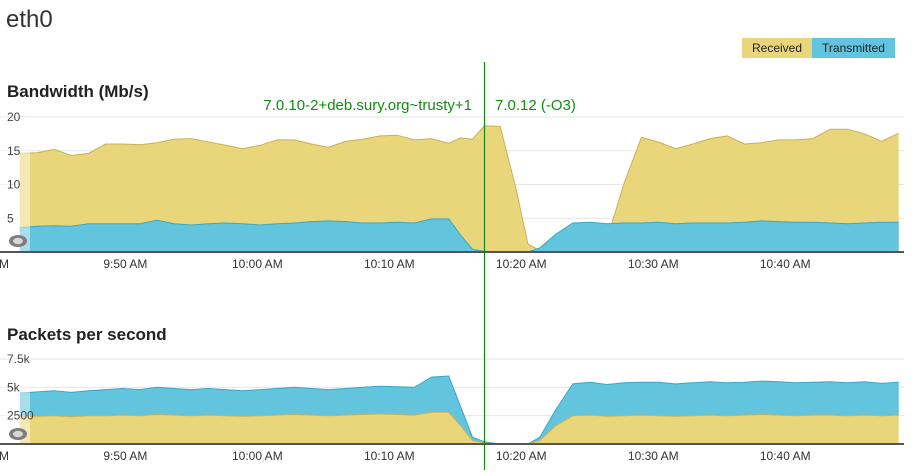 The image size is (912, 474). What do you see at coordinates (367, 105) in the screenshot?
I see `deploy-label-previous: 7.0.10-2+deb.sury.org~trusty+1` at bounding box center [367, 105].